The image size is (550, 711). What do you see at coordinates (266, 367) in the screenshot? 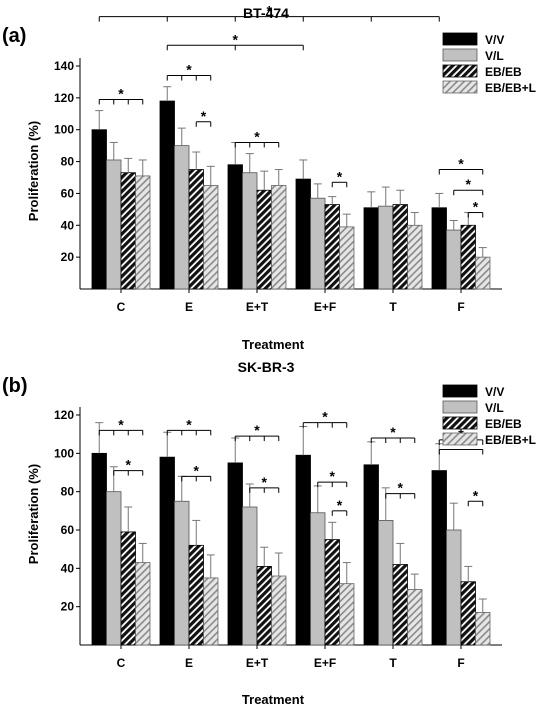
I see `panel-b-title: SK-BR-3` at bounding box center [266, 367].